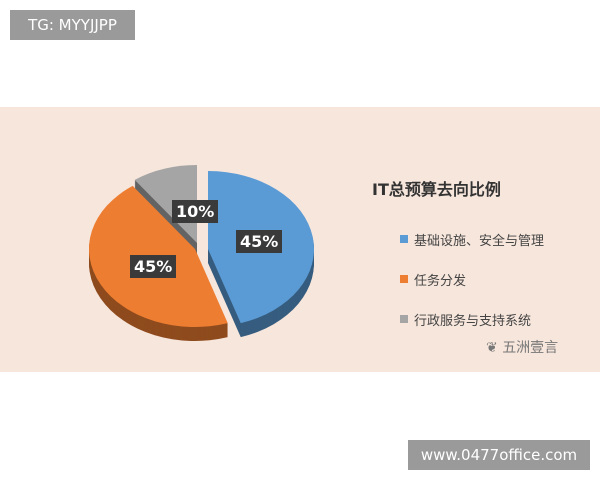  Describe the element at coordinates (494, 348) in the screenshot. I see `wechat-icon: ❦` at that location.